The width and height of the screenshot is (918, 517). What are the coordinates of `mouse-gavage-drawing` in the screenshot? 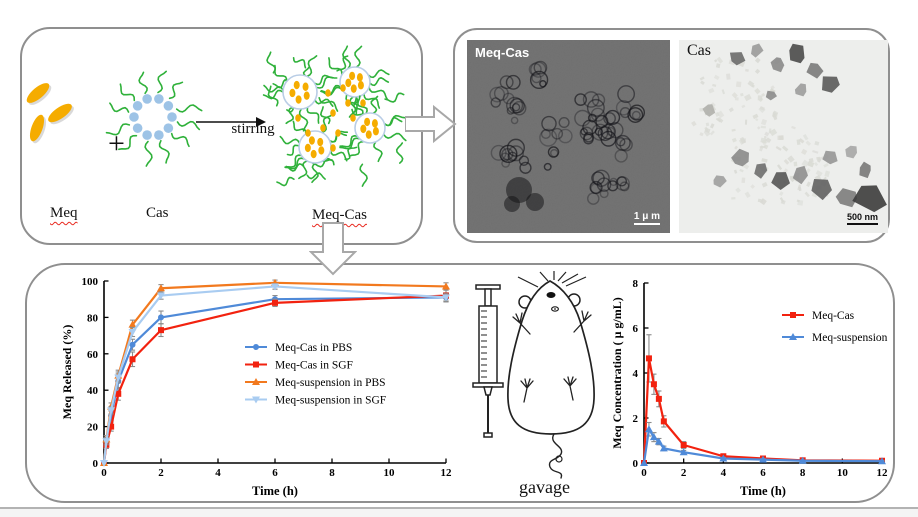 It's located at (533, 375).